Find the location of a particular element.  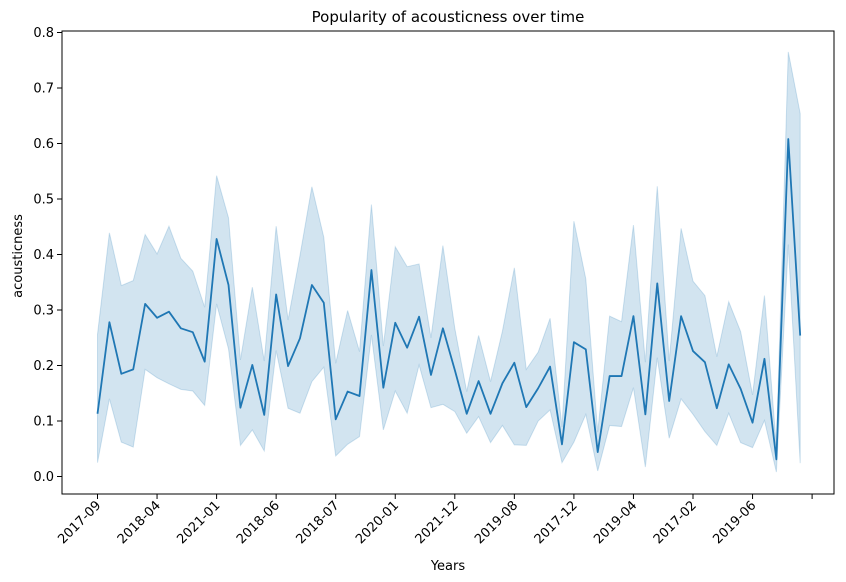

y-tick-label: 0.7 is located at coordinates (43, 89).